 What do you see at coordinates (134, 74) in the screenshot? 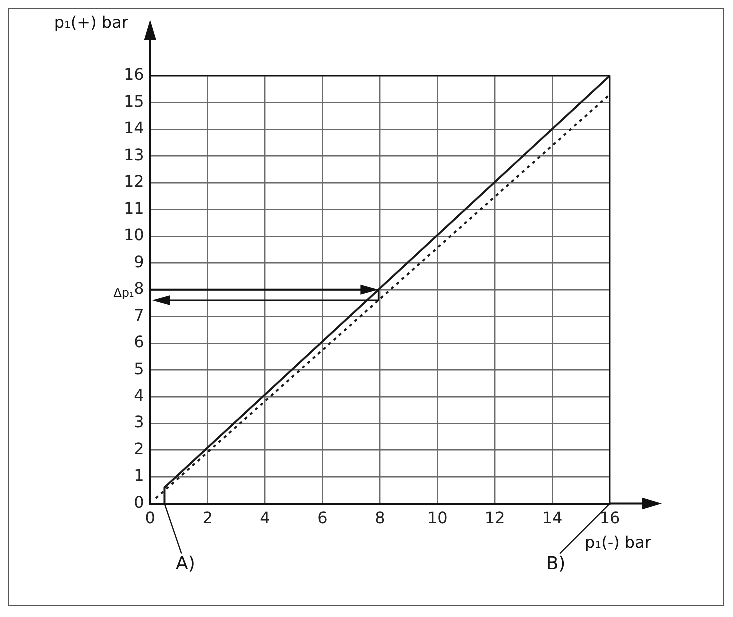
I see `y-tick-label: 16` at bounding box center [134, 74].